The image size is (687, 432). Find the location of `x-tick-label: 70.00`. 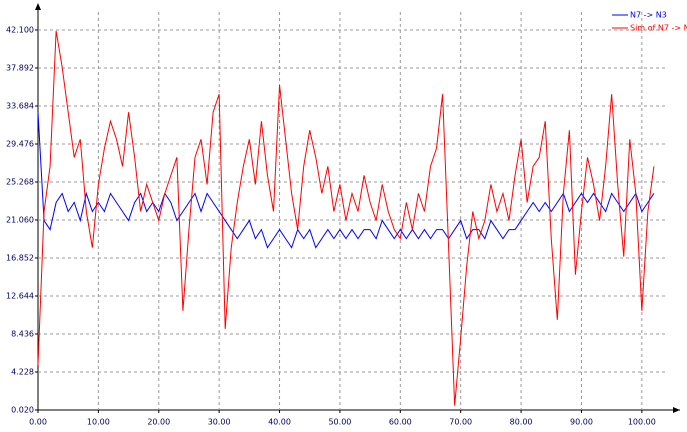

x-tick-label: 70.00 is located at coordinates (460, 422).